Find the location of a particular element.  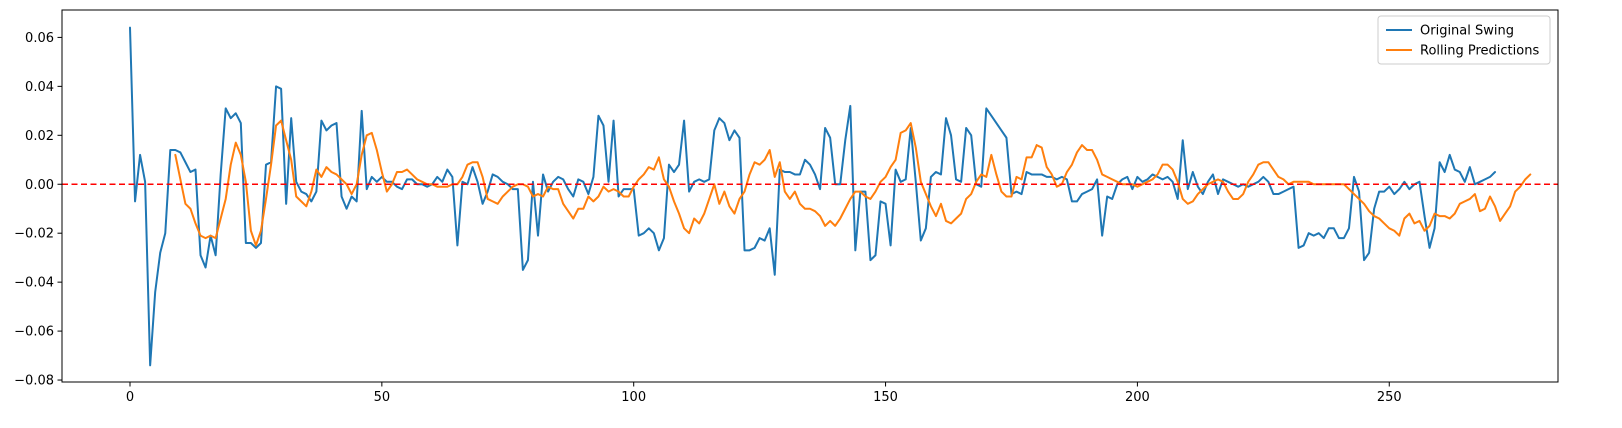

x-tick-label: 200 is located at coordinates (1137, 397).